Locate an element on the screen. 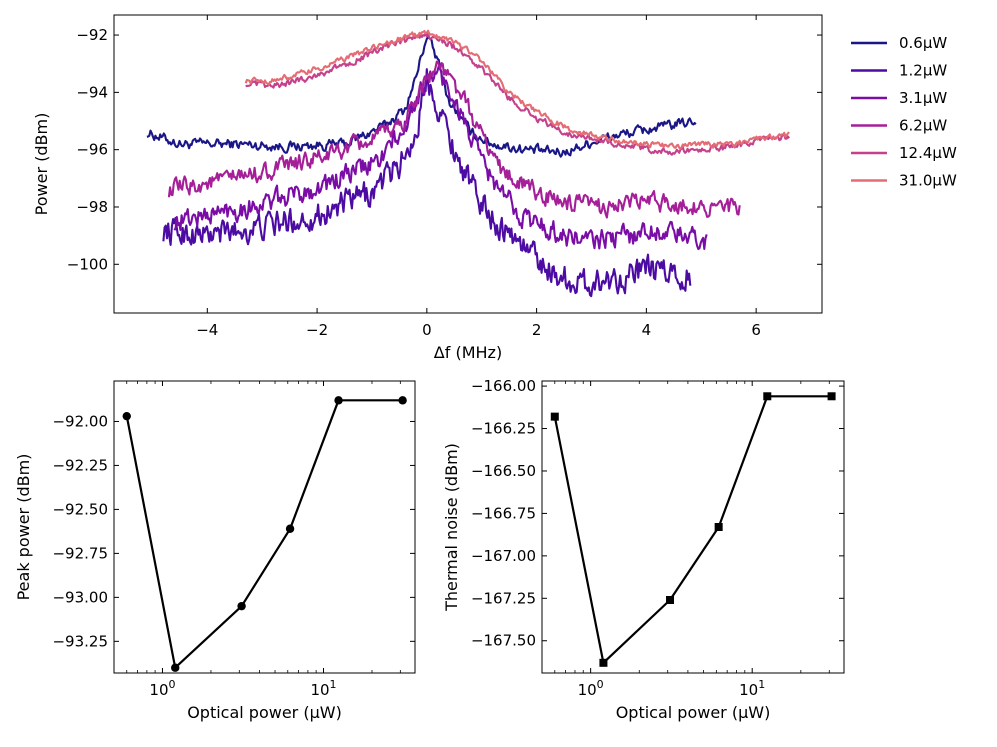 The height and width of the screenshot is (747, 997). y-tick-label: −92 is located at coordinates (92, 35).